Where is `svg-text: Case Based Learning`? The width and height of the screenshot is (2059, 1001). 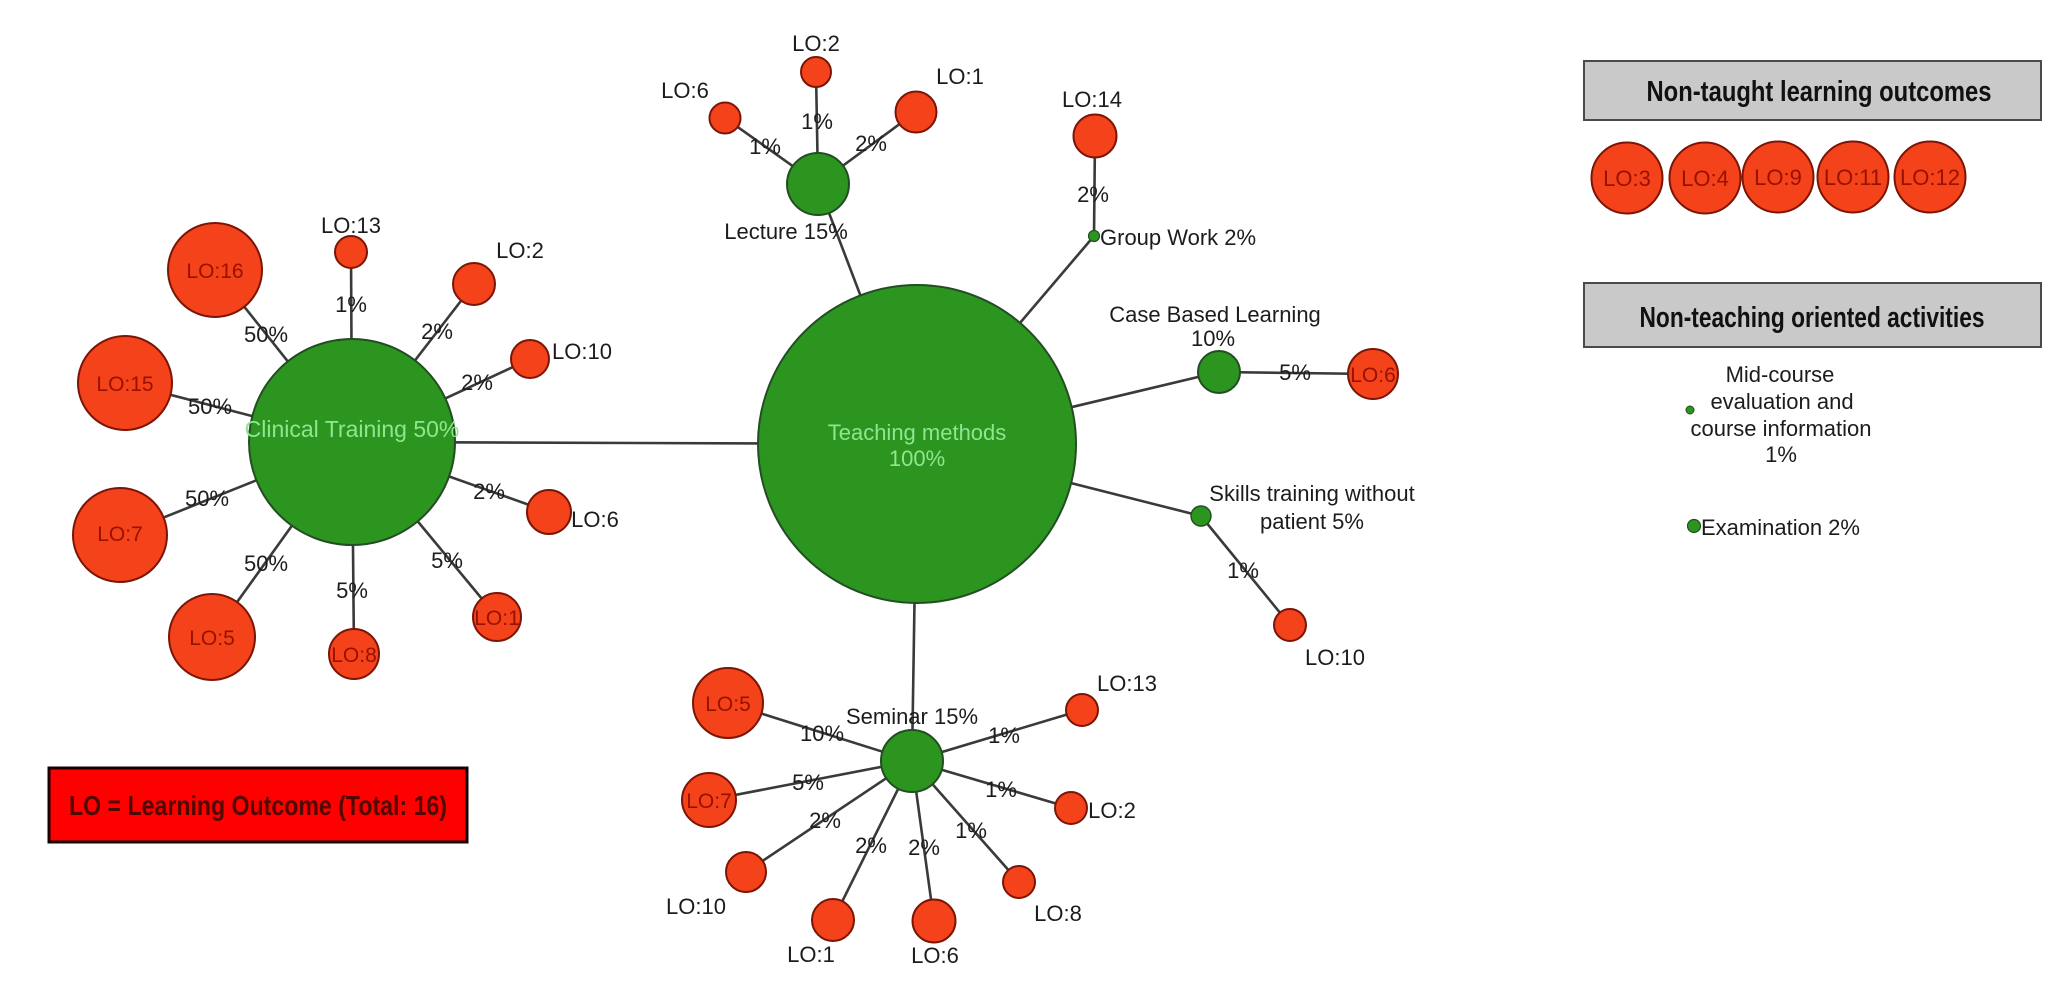 svg-text: Case Based Learning is located at coordinates (1215, 314).